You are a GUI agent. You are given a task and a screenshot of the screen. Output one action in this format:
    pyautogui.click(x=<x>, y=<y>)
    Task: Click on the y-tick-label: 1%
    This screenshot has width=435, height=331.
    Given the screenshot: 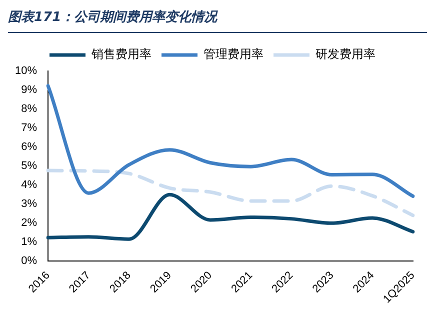 What is the action you would take?
    pyautogui.click(x=29, y=242)
    